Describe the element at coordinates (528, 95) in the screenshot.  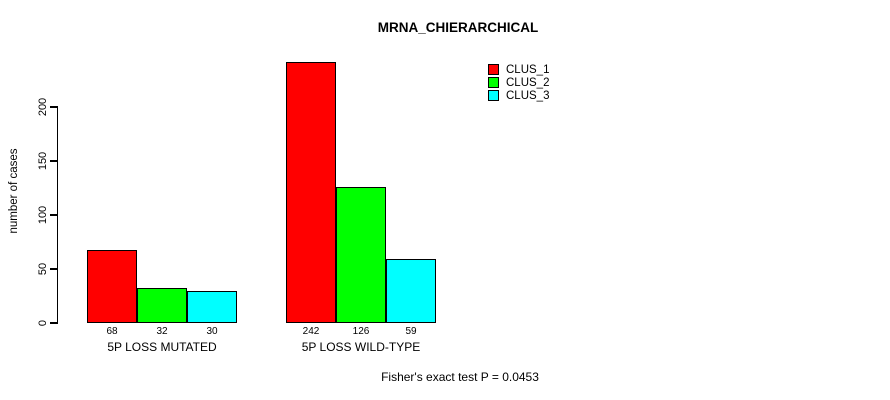
I see `legend-label: CLUS_3` at that location.